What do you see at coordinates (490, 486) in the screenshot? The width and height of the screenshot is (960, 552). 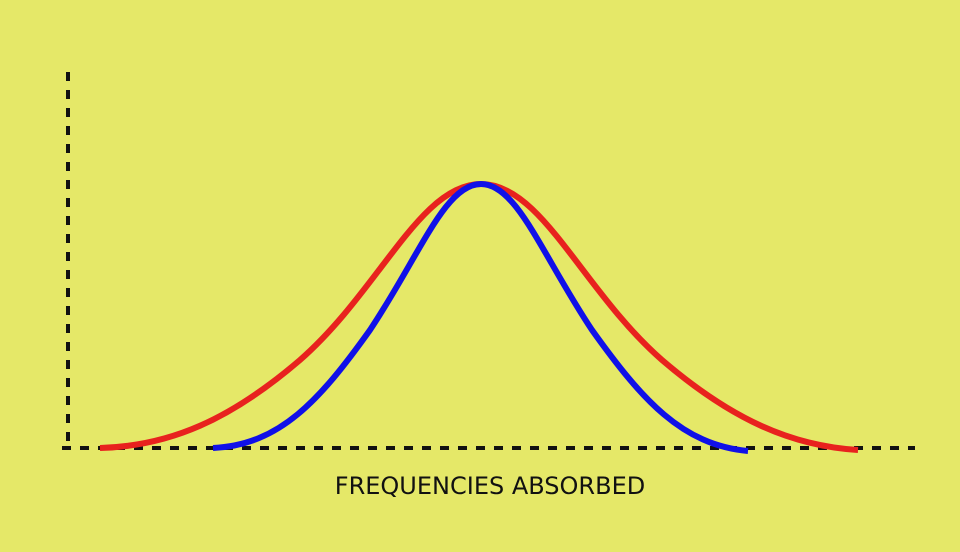 I see `x-axis-label: FREQUENCIES ABSORBED` at bounding box center [490, 486].